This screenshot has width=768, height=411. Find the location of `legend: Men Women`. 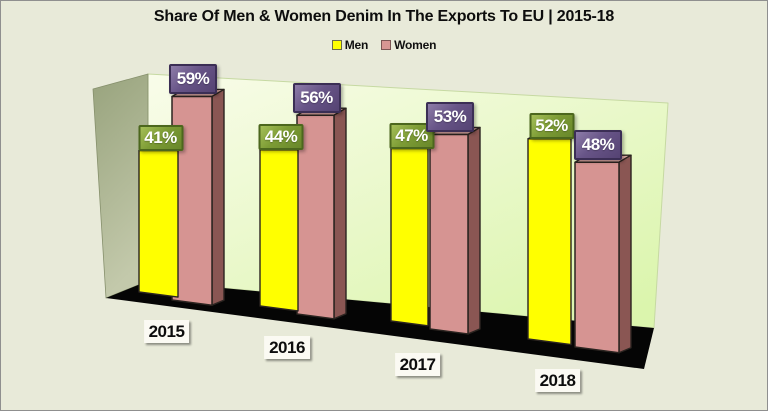

legend: Men Women is located at coordinates (384, 45).